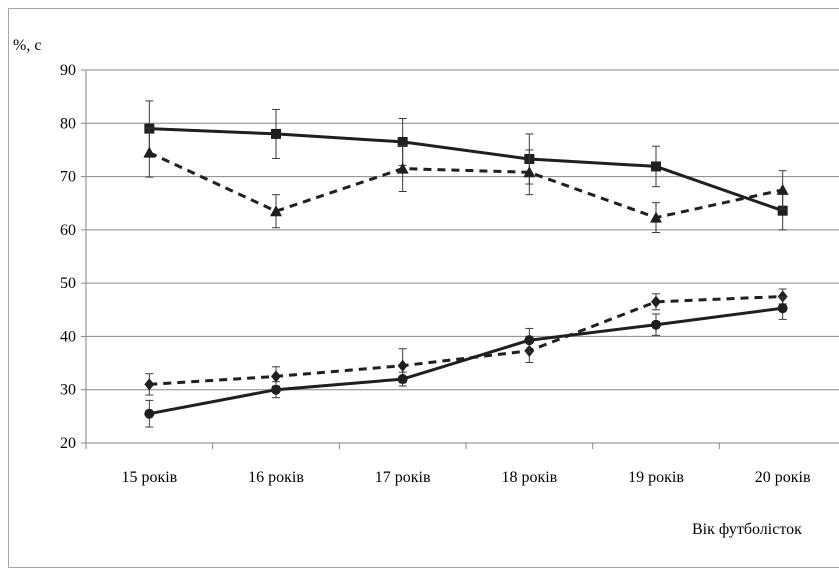  What do you see at coordinates (68, 390) in the screenshot?
I see `y-tick-label: 30` at bounding box center [68, 390].